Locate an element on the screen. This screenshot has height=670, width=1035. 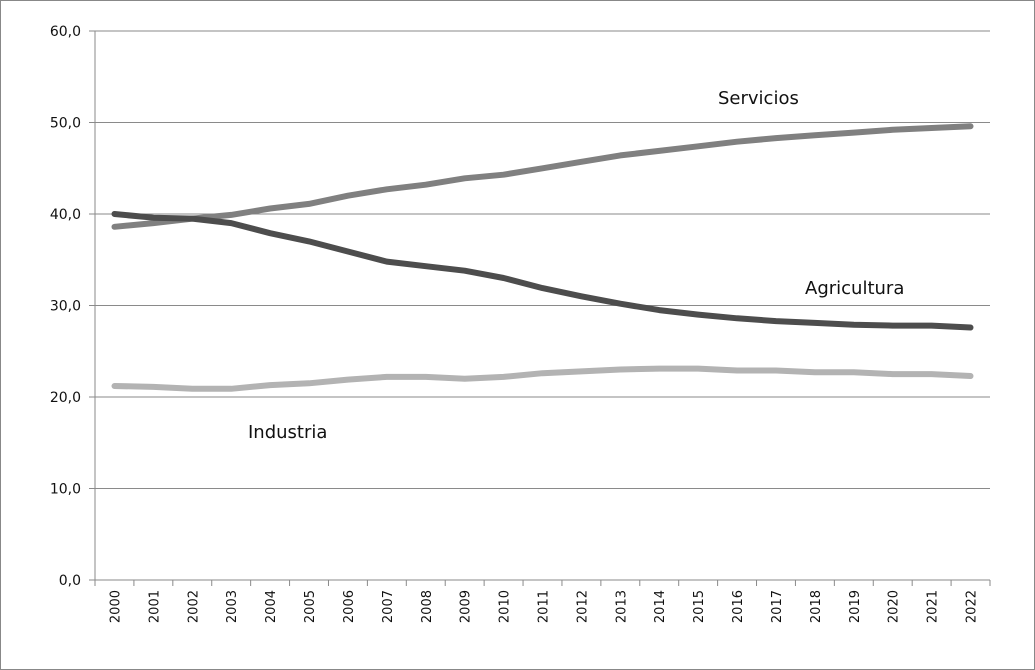
x-tick-label: 2010 is located at coordinates (505, 606).